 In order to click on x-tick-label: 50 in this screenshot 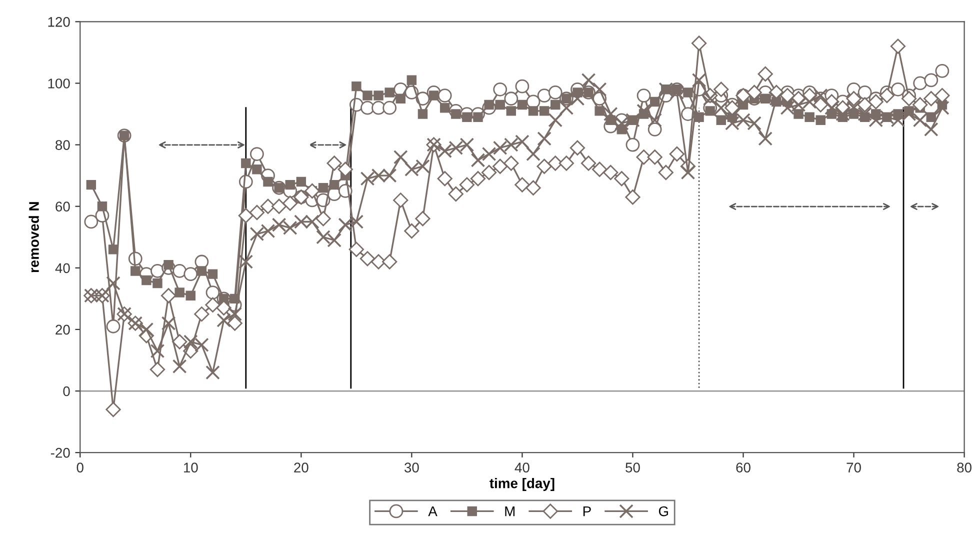, I will do `click(633, 467)`.